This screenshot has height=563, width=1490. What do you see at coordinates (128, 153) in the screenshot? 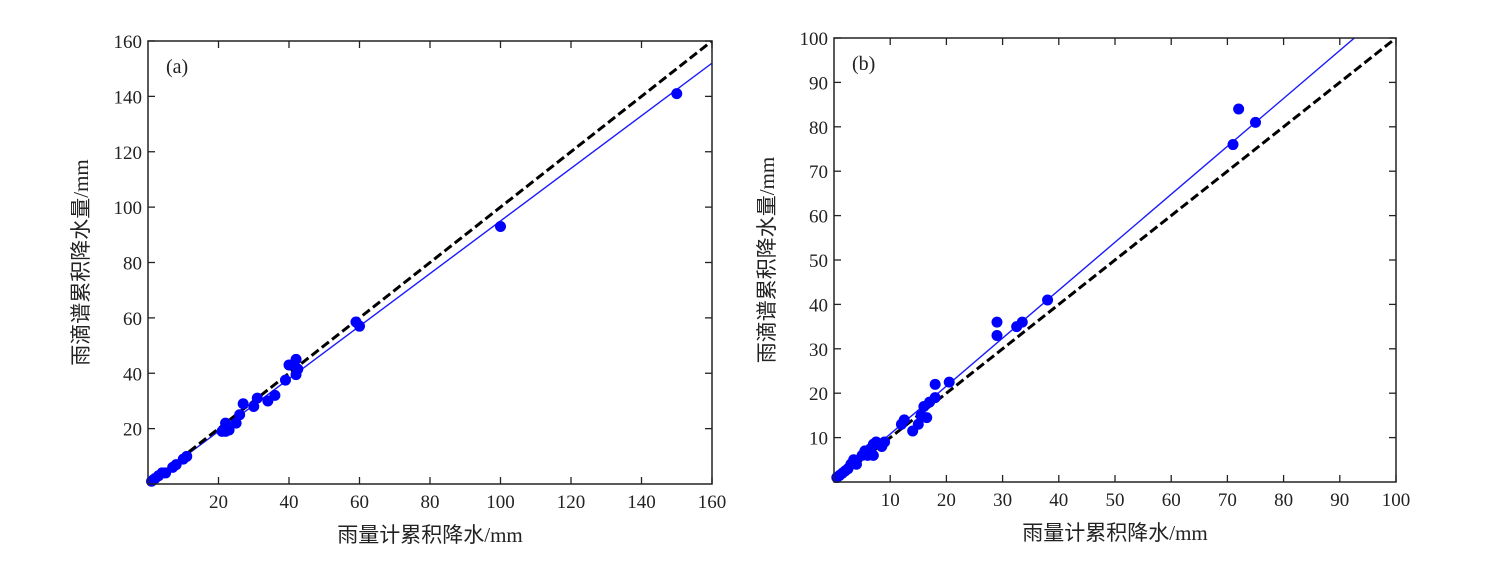
I see `y-tick-label: 120` at bounding box center [128, 153].